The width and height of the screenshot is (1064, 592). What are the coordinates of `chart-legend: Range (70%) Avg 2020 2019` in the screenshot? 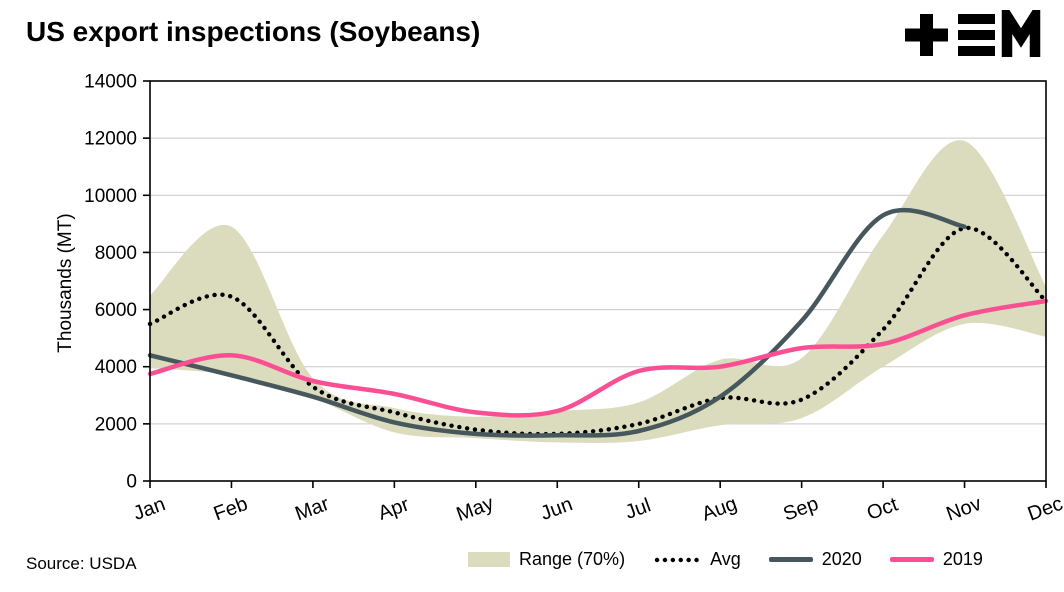 It's located at (725, 559).